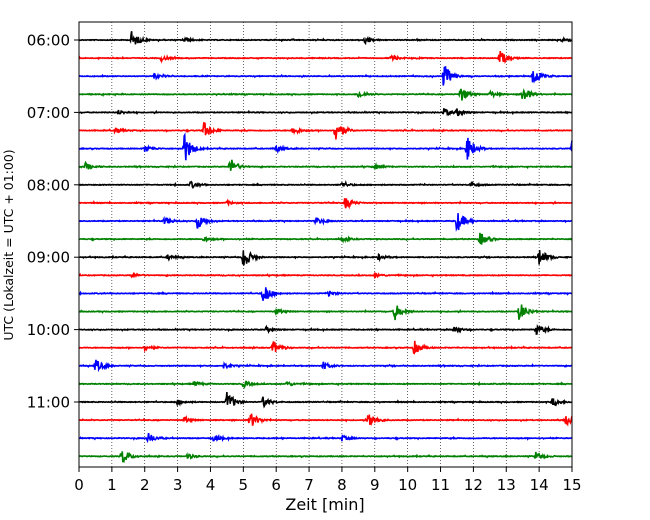  I want to click on x-tick-label: 10, so click(407, 485).